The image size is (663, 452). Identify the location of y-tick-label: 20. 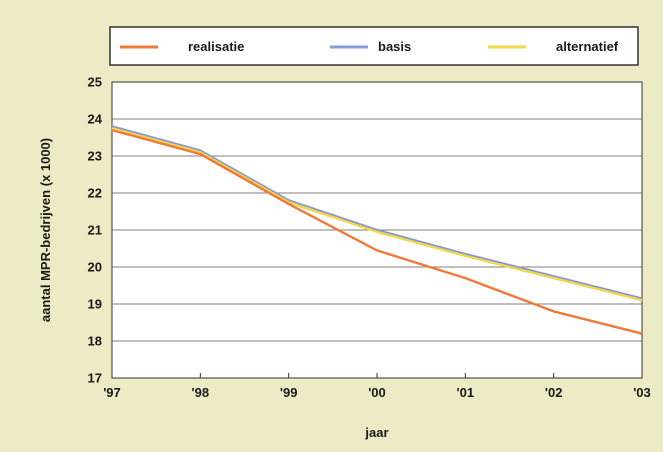
(95, 267).